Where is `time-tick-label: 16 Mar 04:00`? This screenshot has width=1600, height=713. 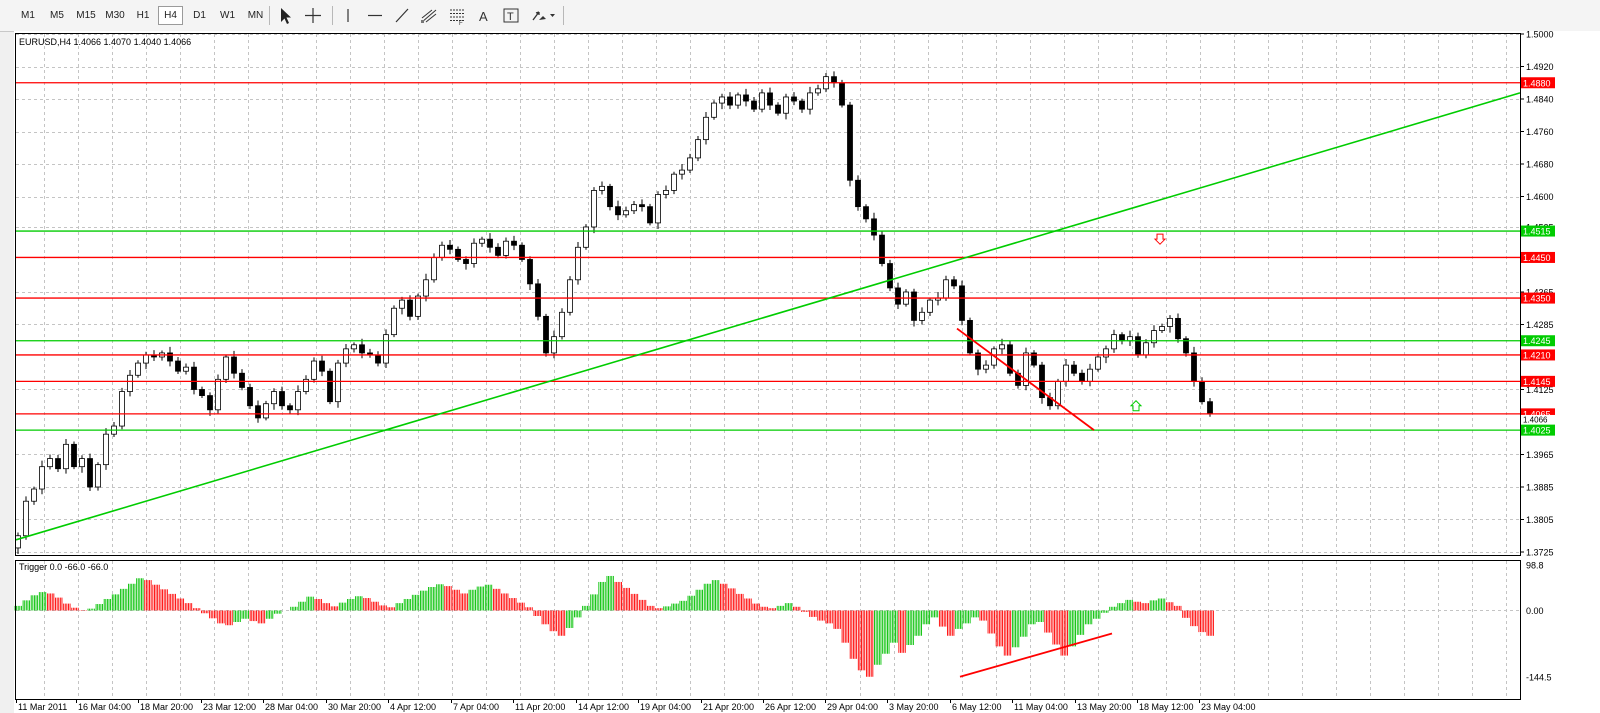
time-tick-label: 16 Mar 04:00 is located at coordinates (104, 707).